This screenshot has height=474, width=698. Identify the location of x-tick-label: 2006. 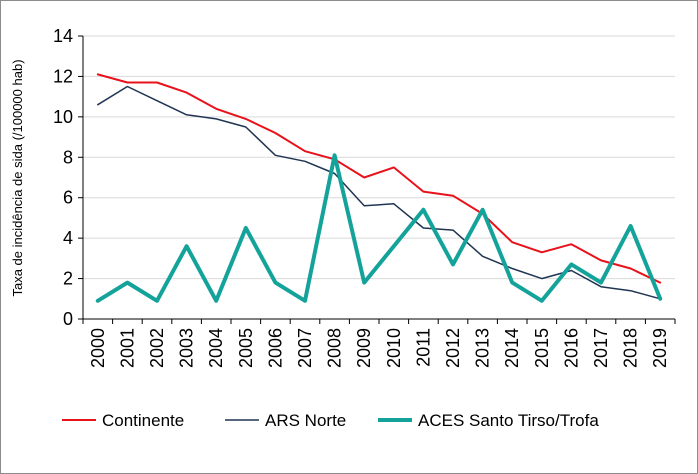
(275, 348).